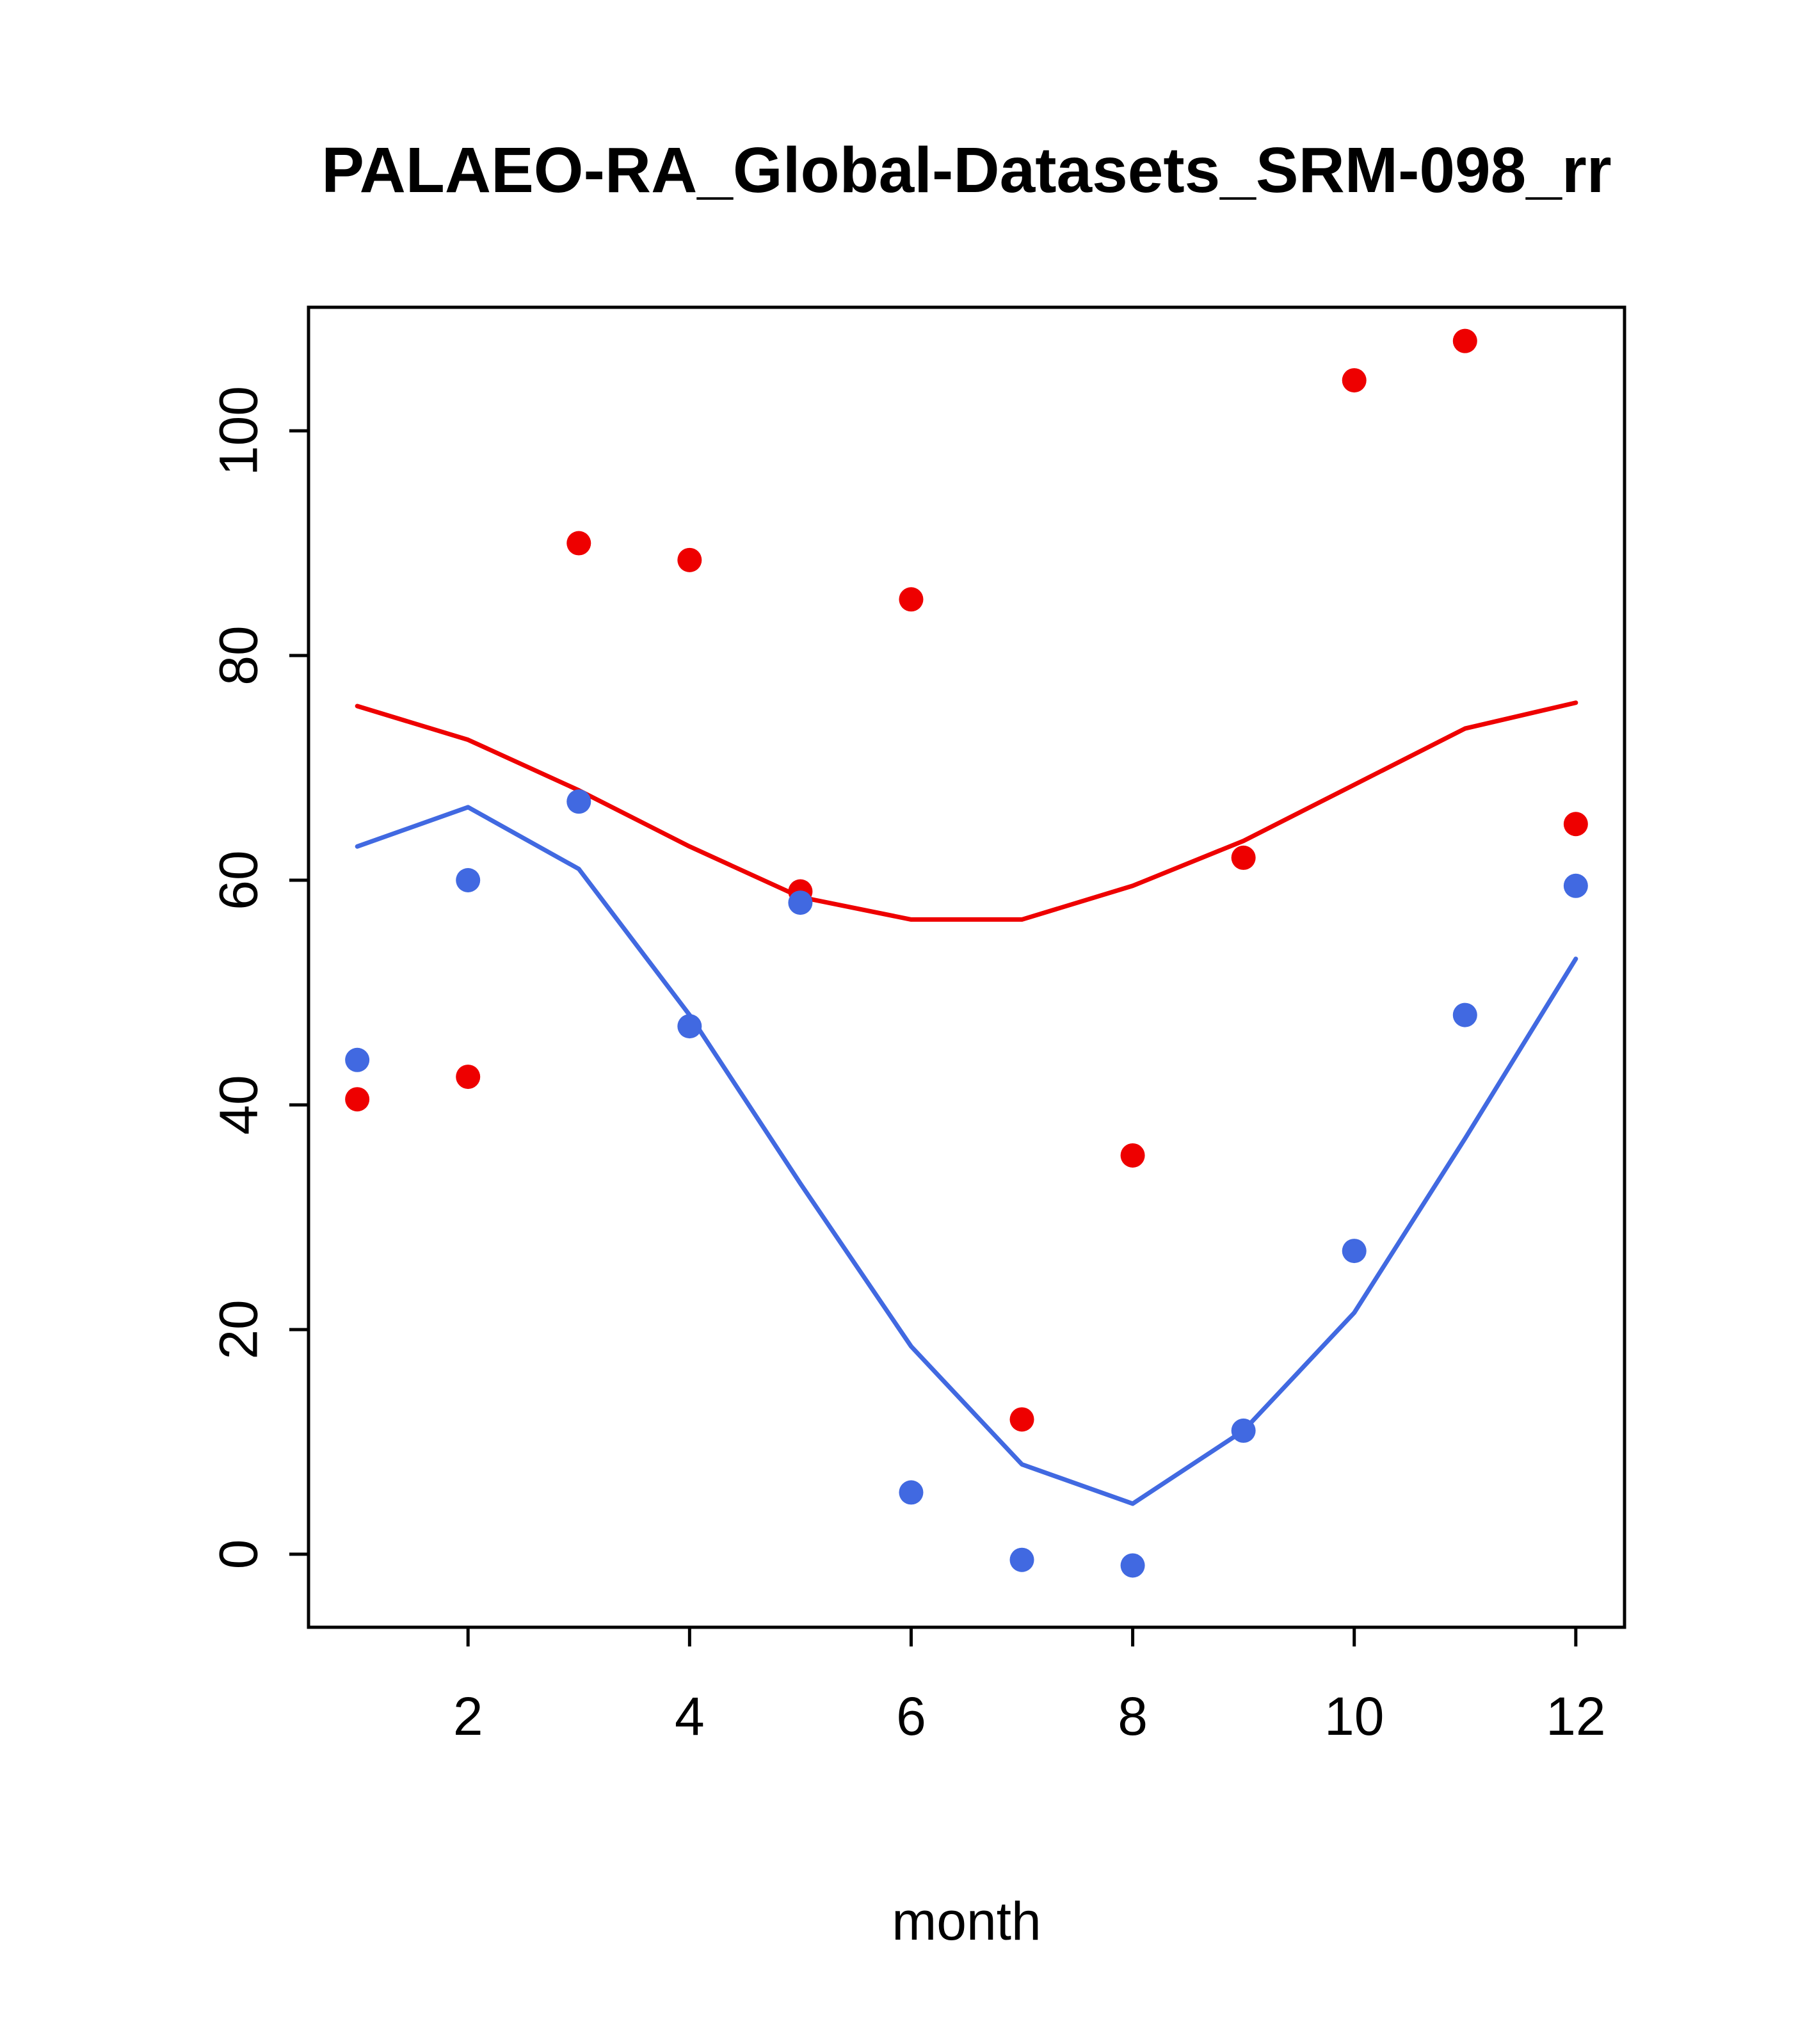  I want to click on y-tick-label: 80, so click(238, 655).